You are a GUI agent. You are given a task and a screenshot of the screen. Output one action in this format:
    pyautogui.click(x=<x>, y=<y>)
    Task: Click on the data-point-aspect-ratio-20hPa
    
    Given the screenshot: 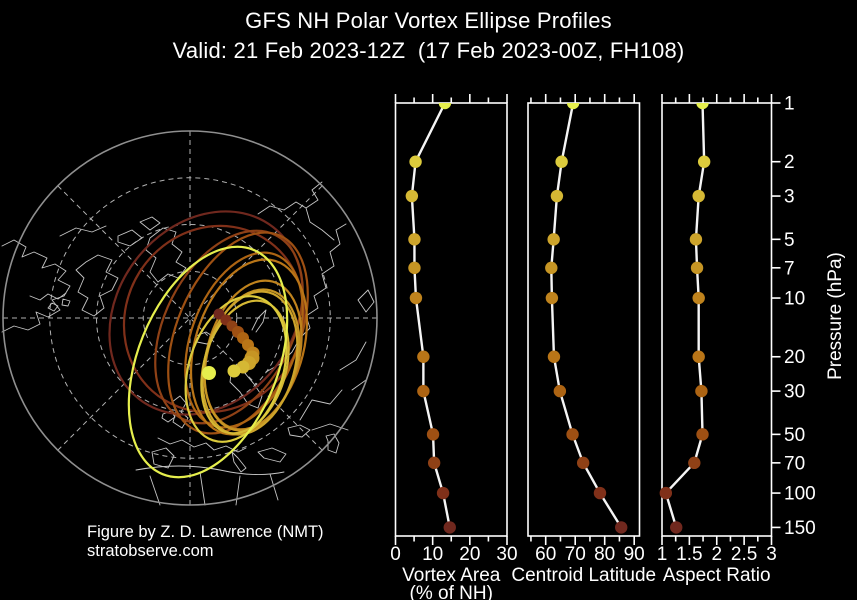 What is the action you would take?
    pyautogui.click(x=698, y=356)
    